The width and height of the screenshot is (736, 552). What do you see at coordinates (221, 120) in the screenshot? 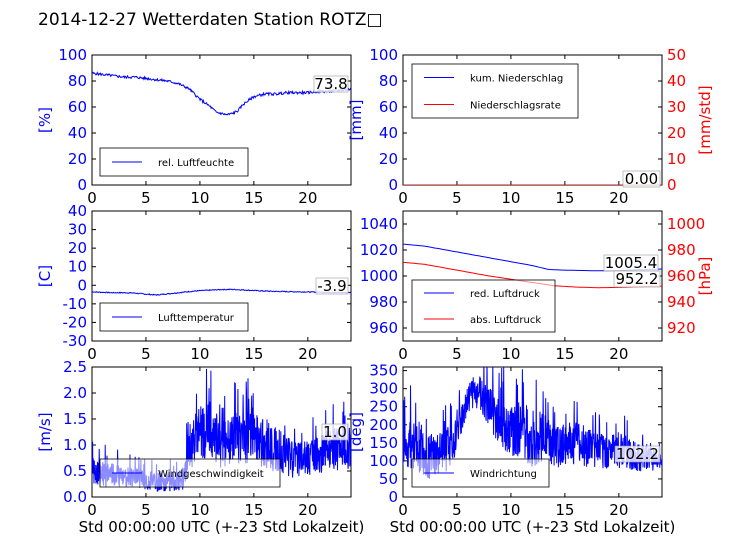
I see `plot-frame` at bounding box center [221, 120].